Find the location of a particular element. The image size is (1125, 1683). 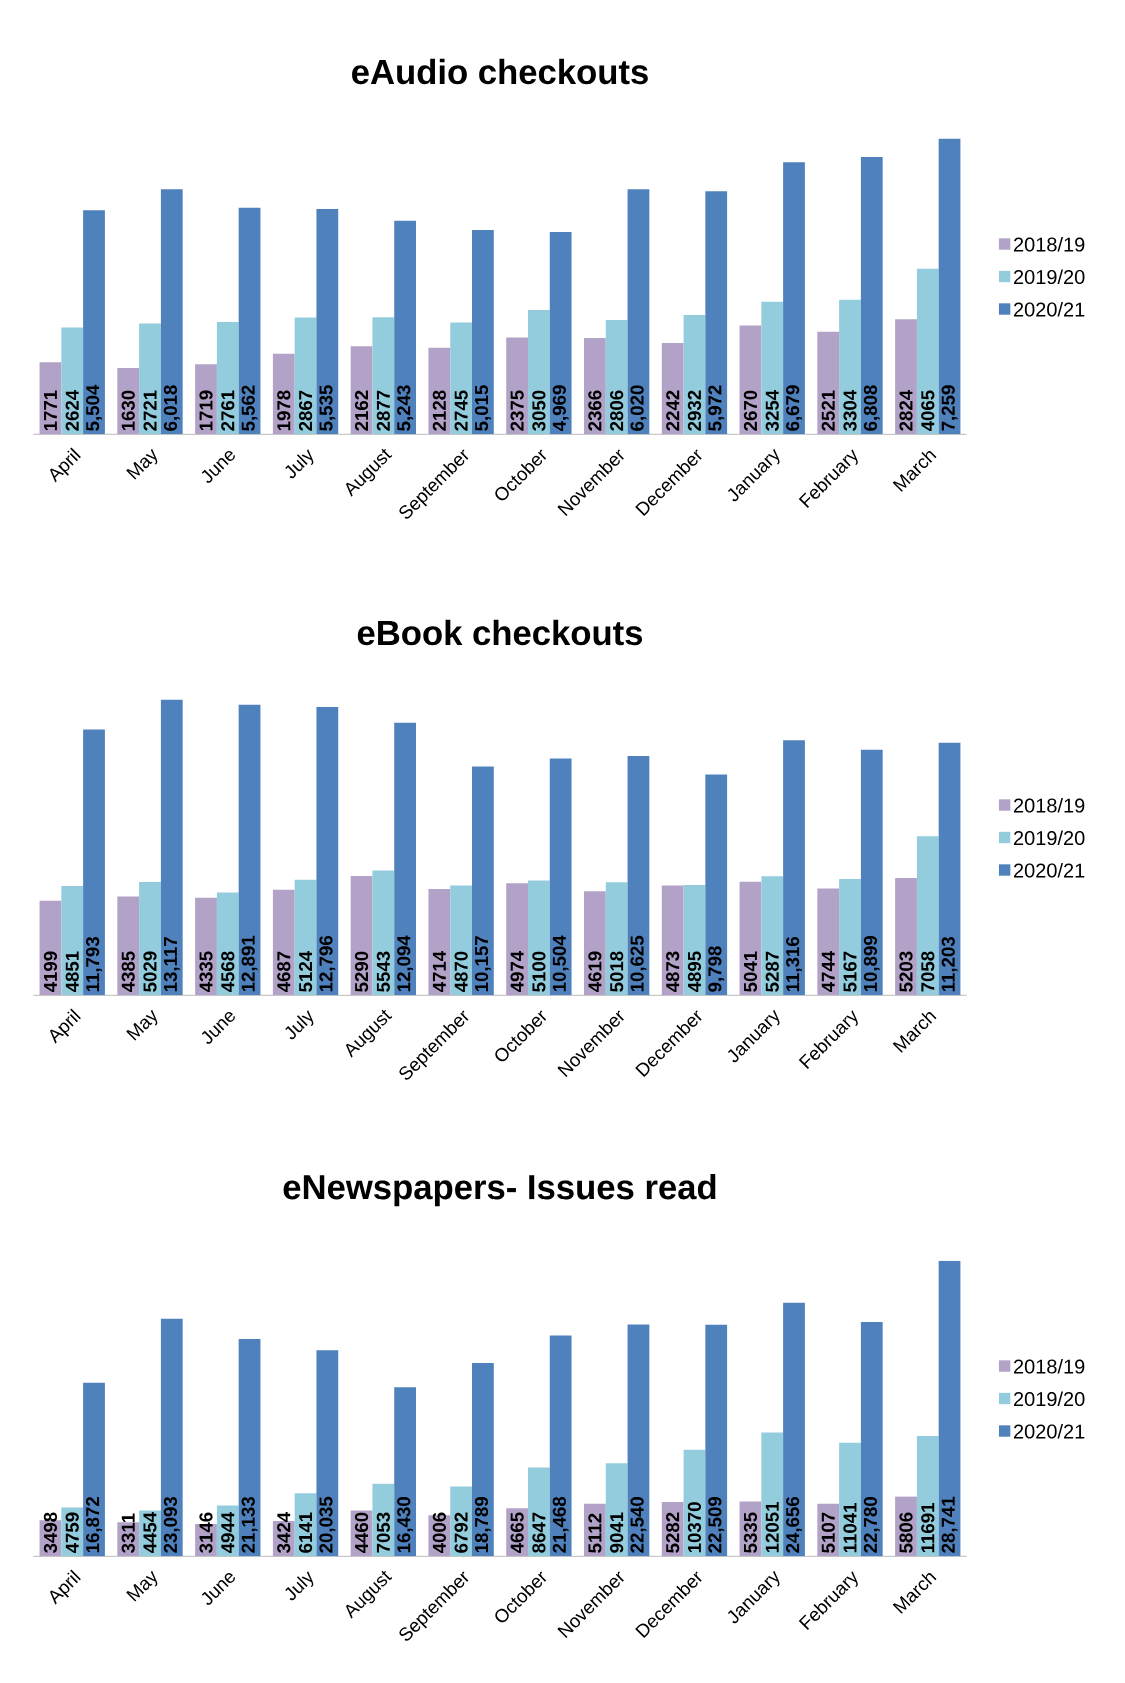

data-label: 12,891 is located at coordinates (249, 963).